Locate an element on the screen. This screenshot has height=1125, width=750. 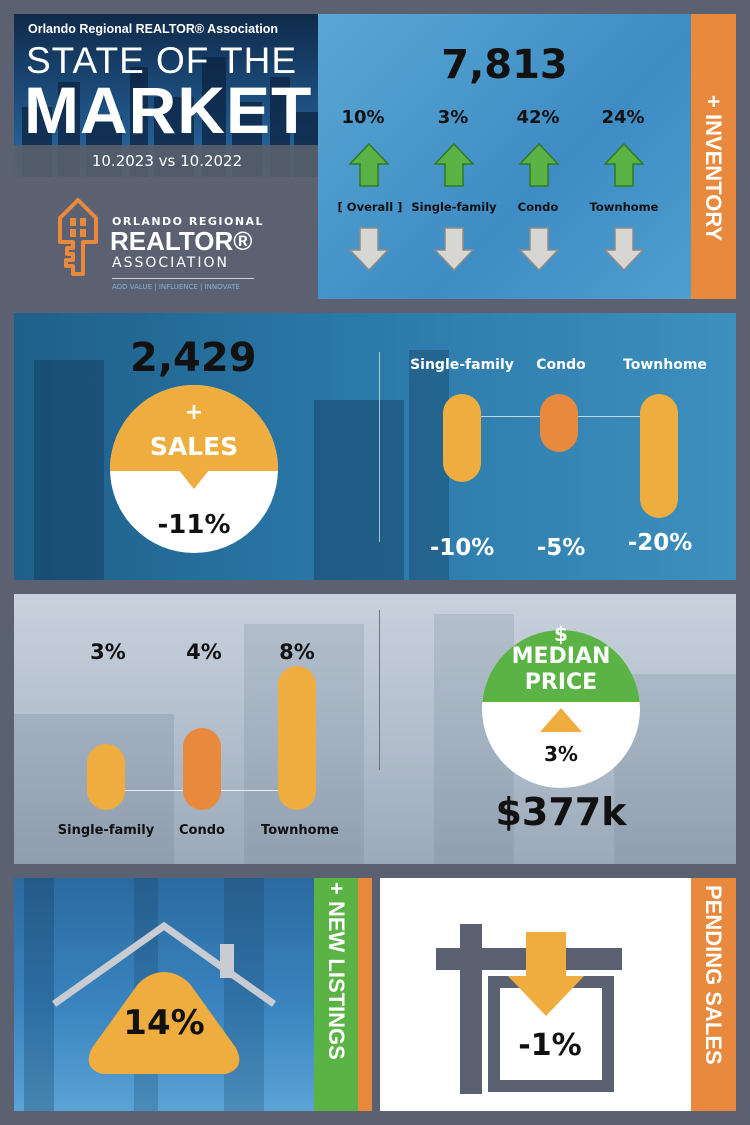
logo-realtor: REALTOR® is located at coordinates (181, 241).